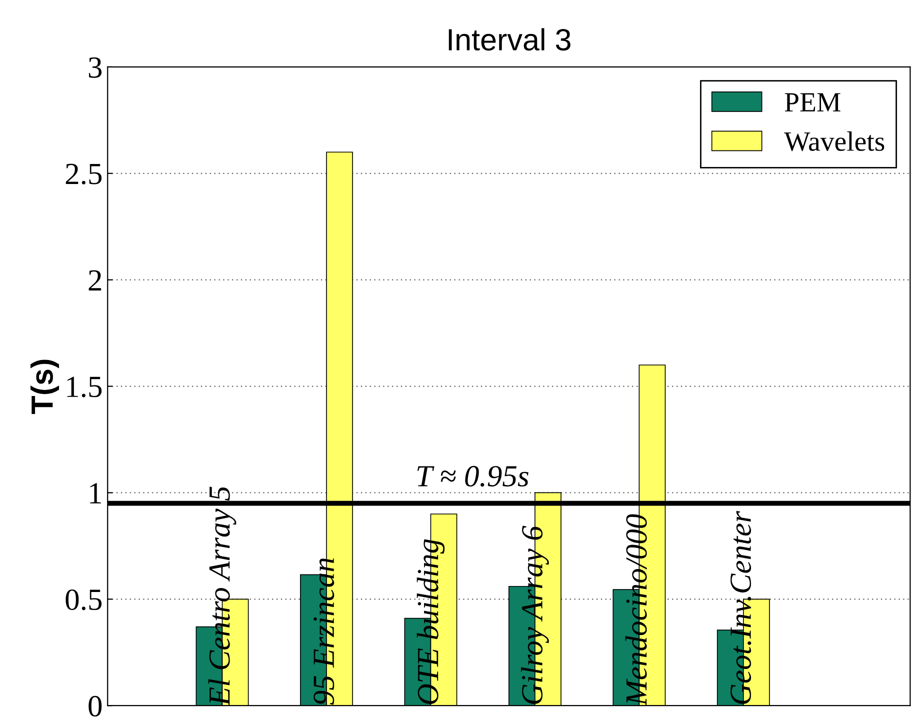  What do you see at coordinates (509, 39) in the screenshot?
I see `chart-title: Interval 3` at bounding box center [509, 39].